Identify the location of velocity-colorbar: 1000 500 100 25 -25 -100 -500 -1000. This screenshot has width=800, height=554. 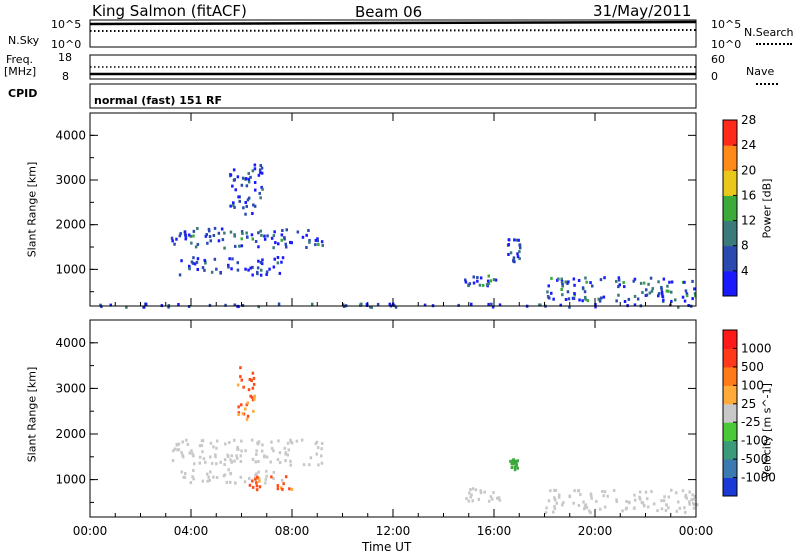
(749, 413).